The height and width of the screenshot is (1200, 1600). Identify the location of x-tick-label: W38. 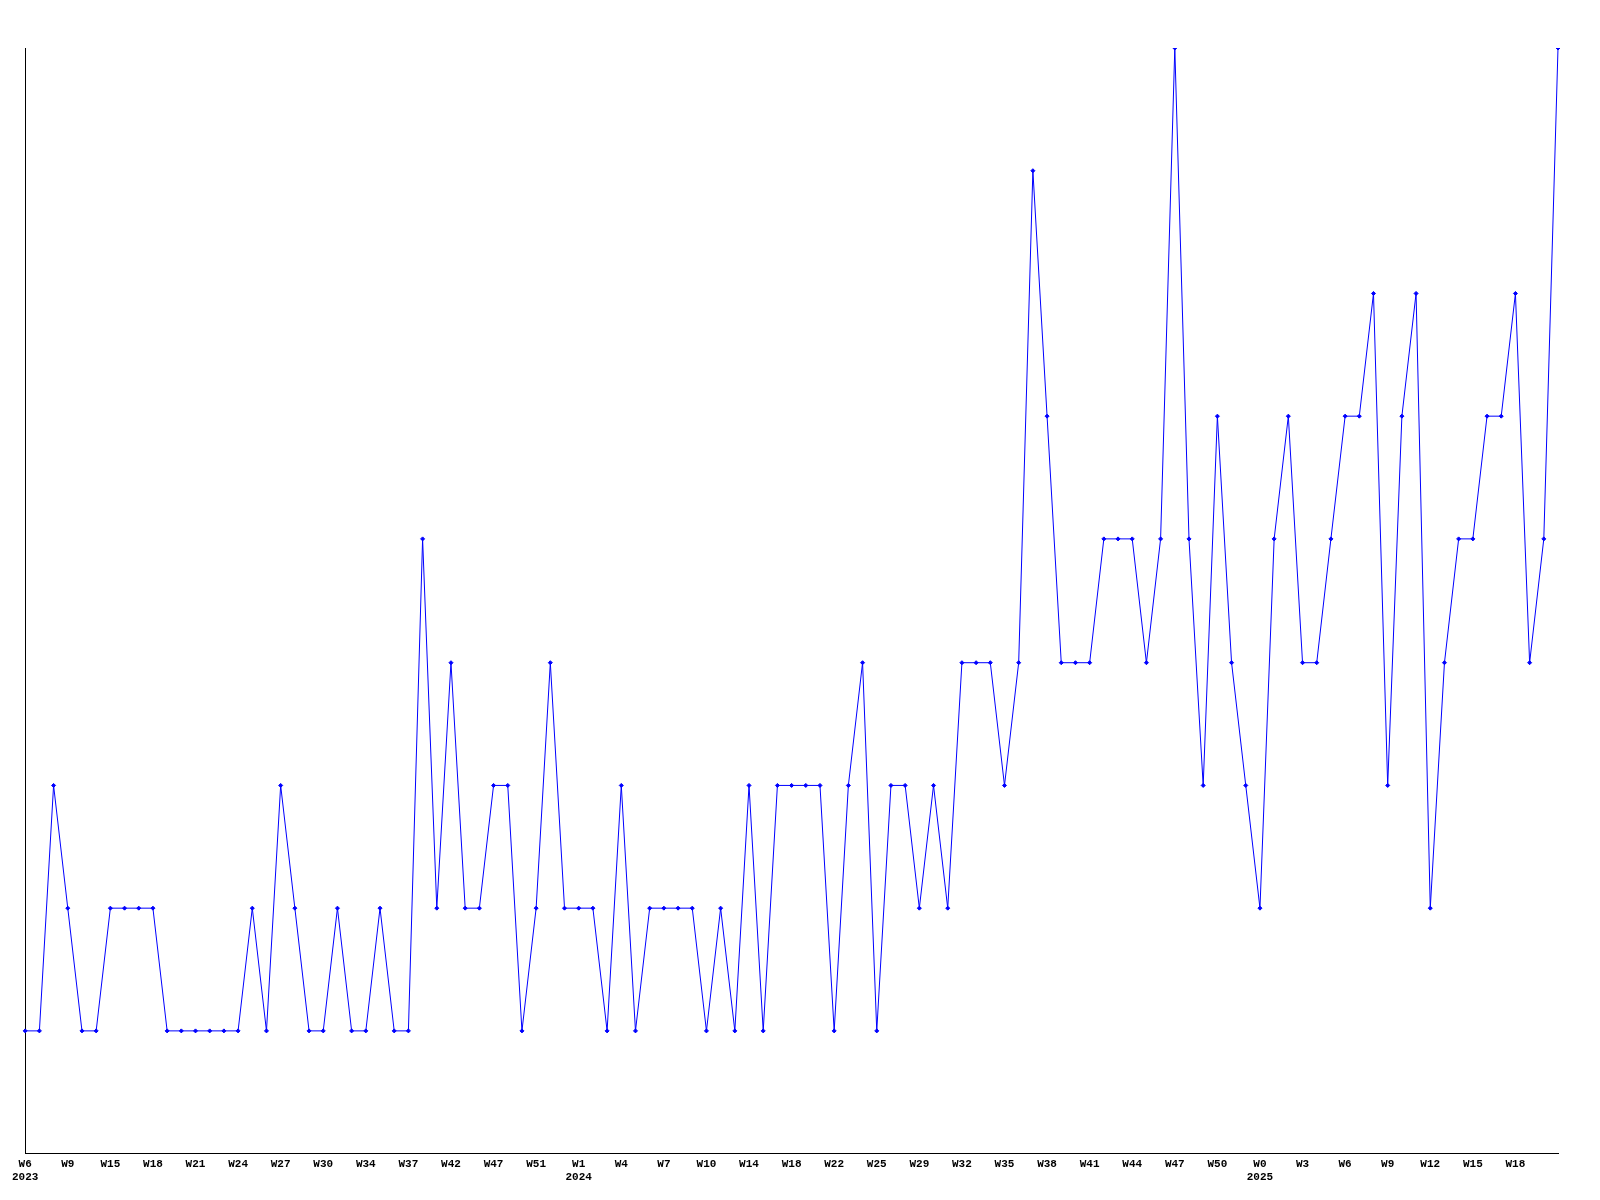
(1047, 1163).